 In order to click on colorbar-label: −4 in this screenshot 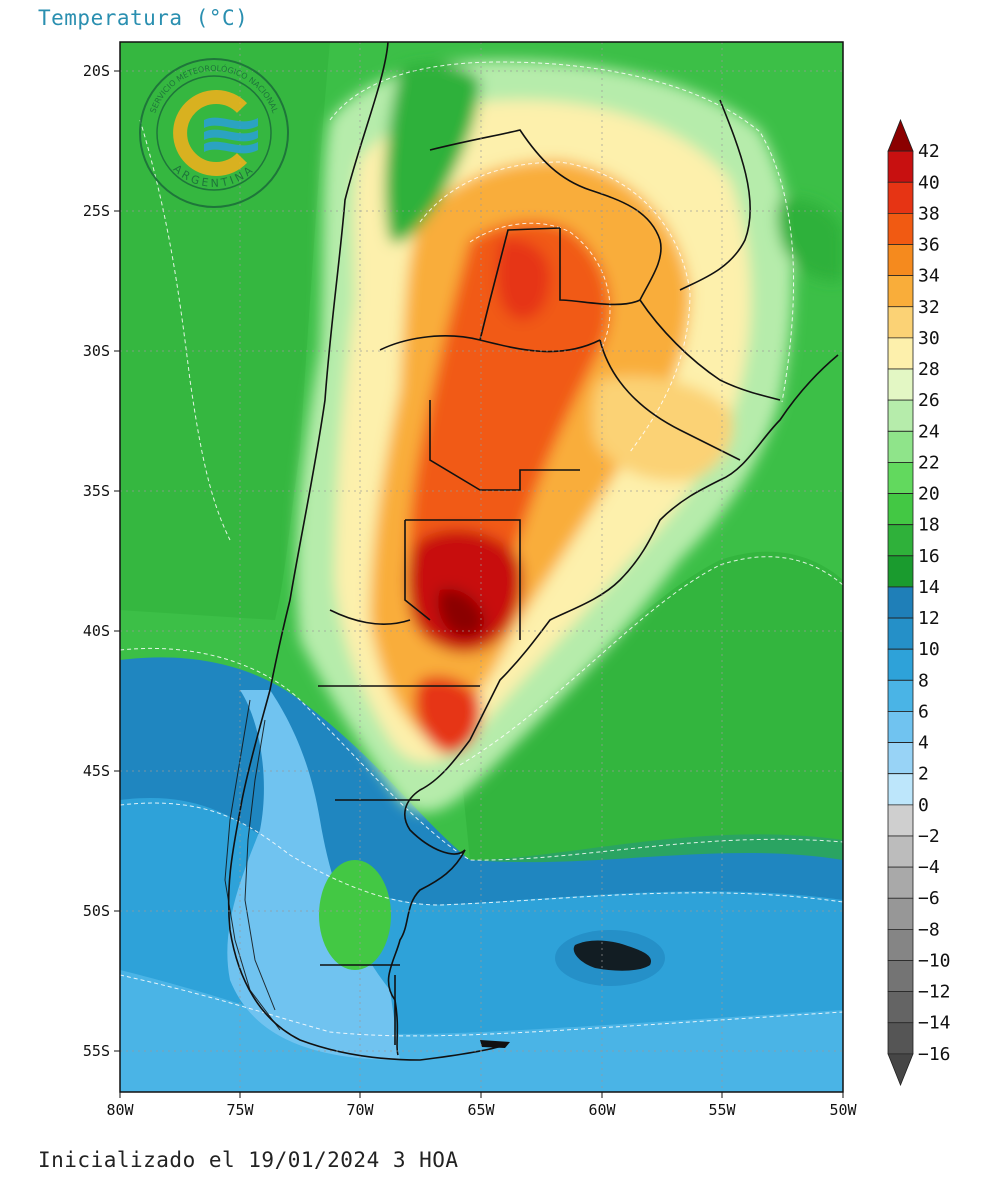, I will do `click(929, 867)`.